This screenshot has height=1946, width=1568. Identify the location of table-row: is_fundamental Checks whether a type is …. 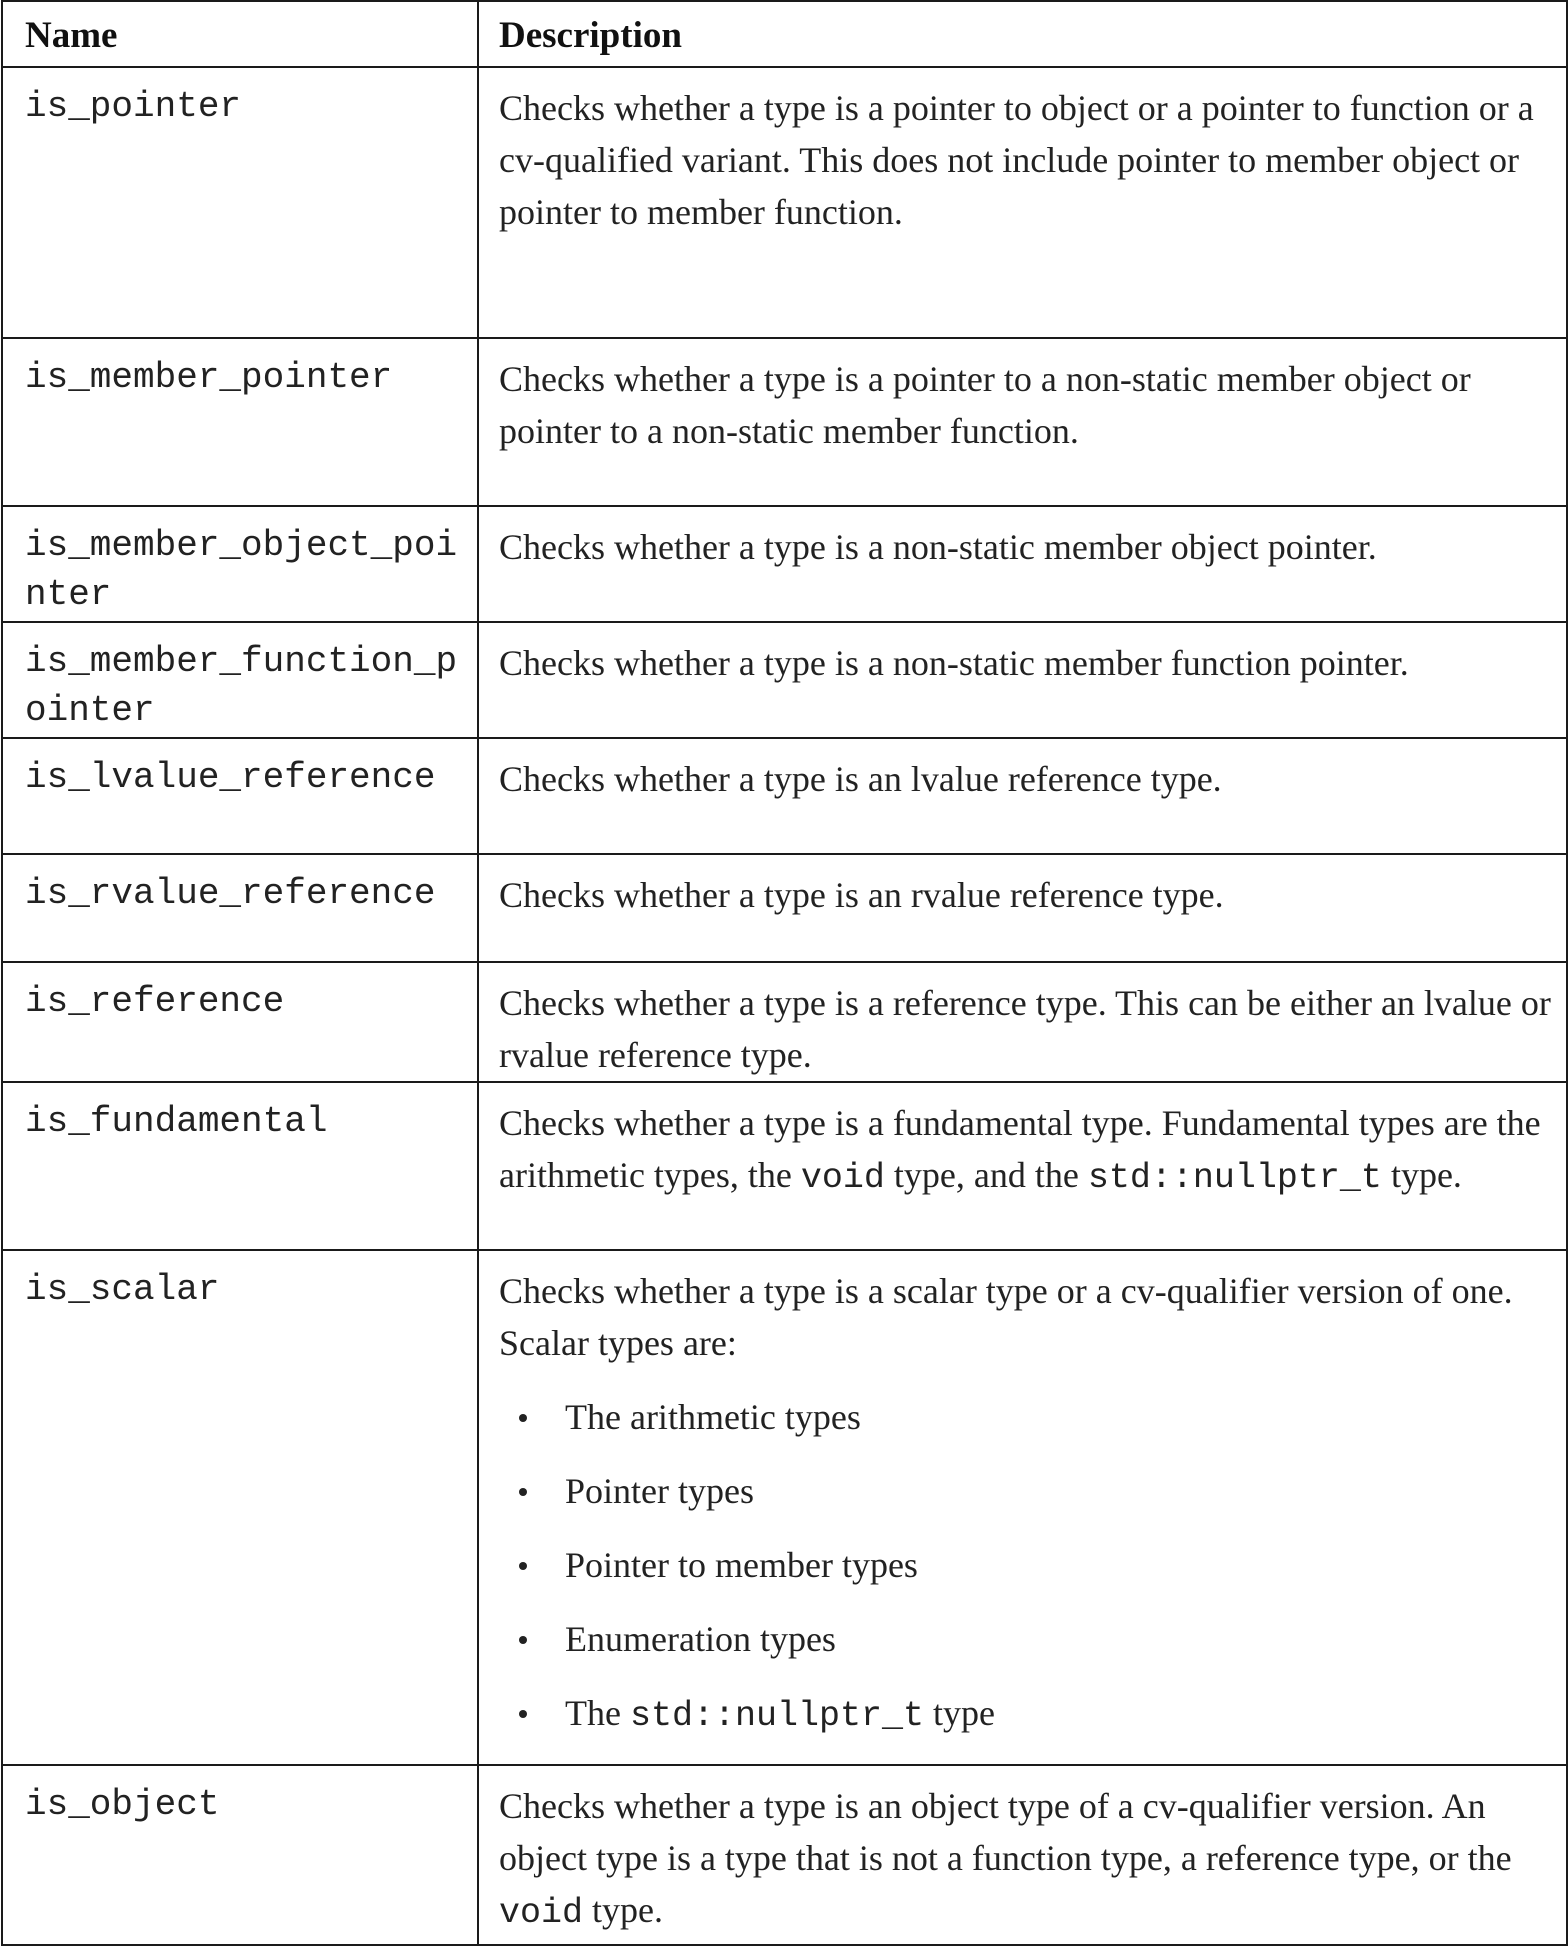
(784, 1166).